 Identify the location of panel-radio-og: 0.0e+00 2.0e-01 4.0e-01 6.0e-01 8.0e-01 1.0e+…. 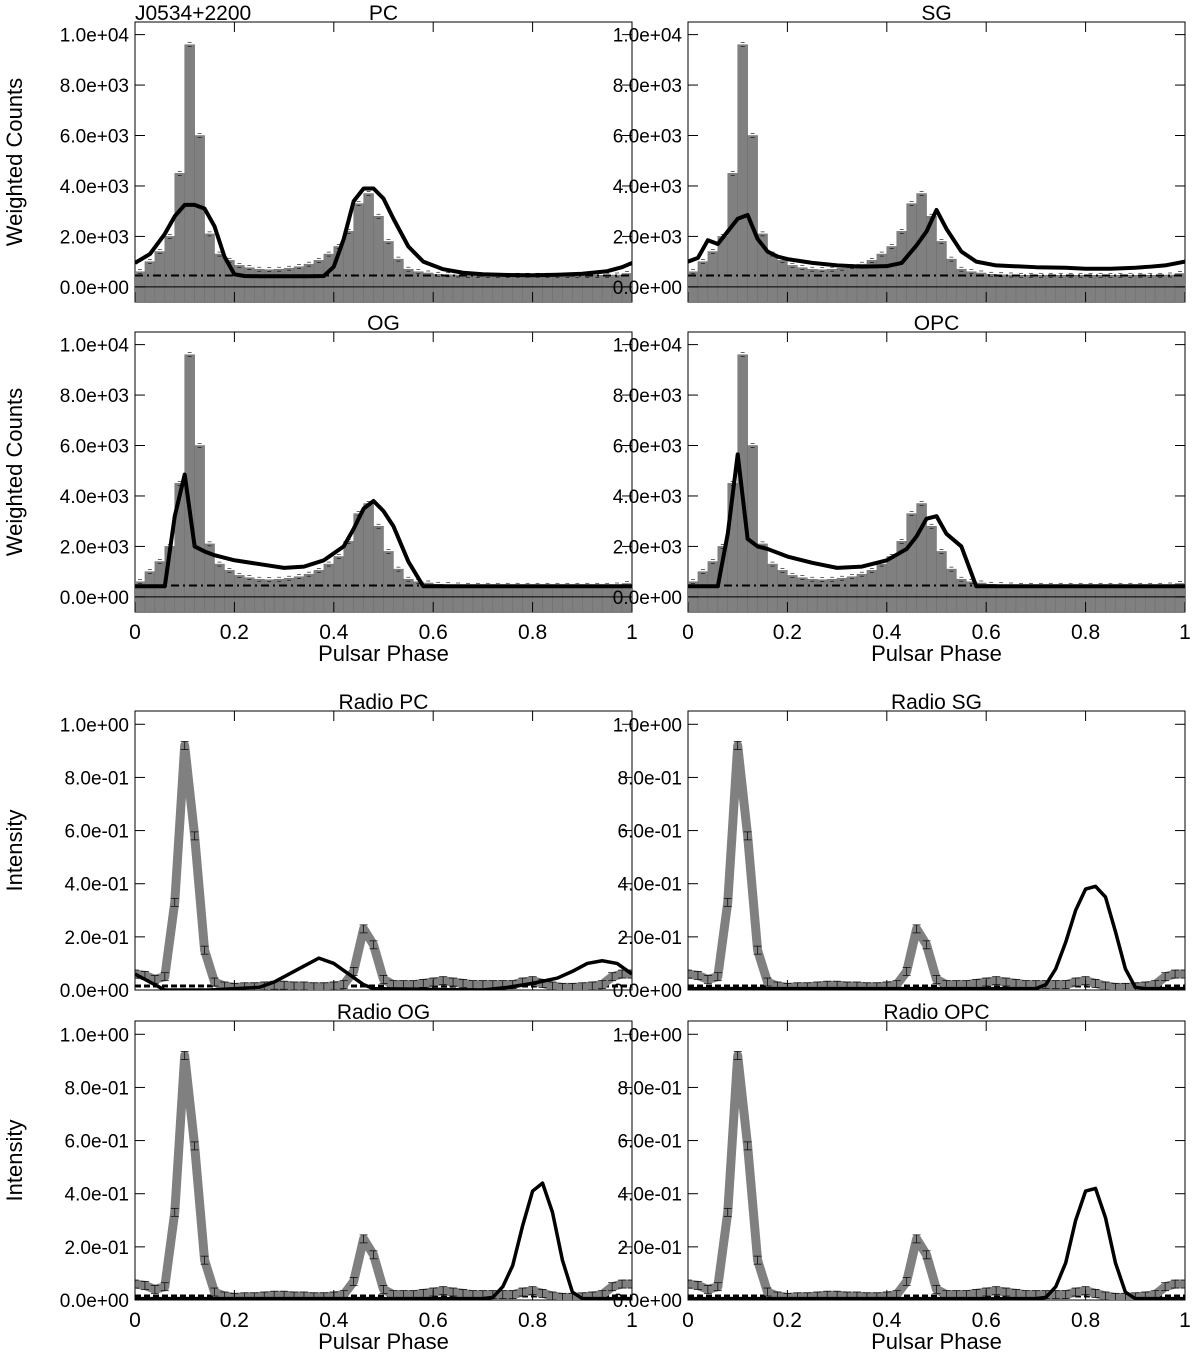
(320, 1177).